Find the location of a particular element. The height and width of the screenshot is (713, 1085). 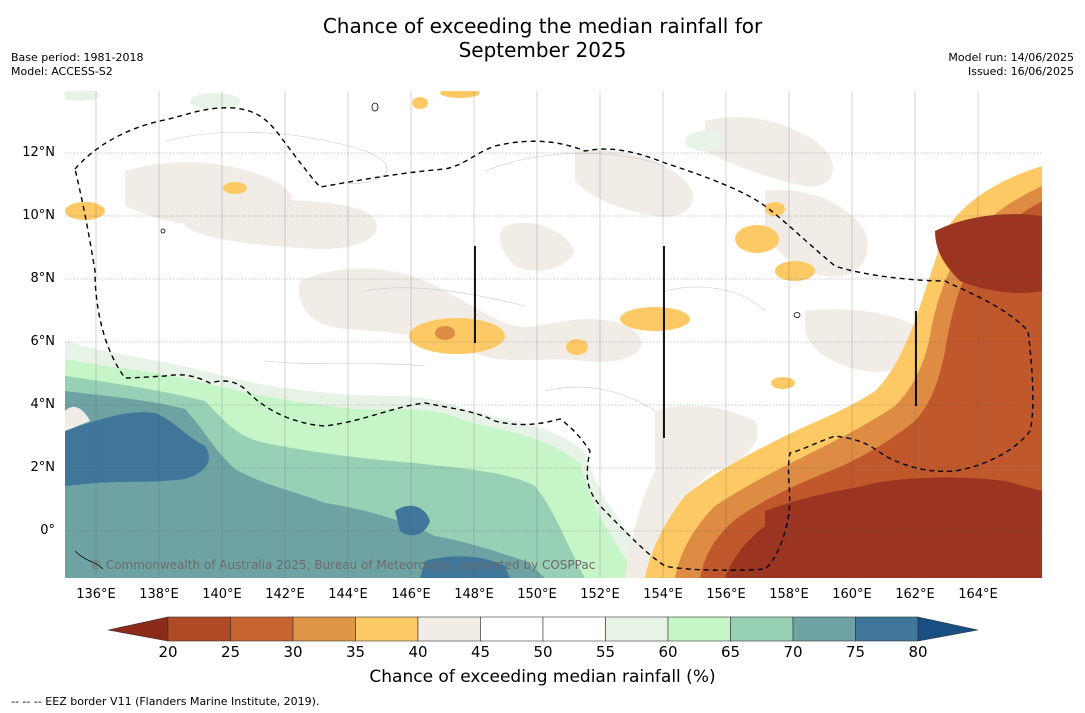

lat-label-8n: 8°N is located at coordinates (43, 278).